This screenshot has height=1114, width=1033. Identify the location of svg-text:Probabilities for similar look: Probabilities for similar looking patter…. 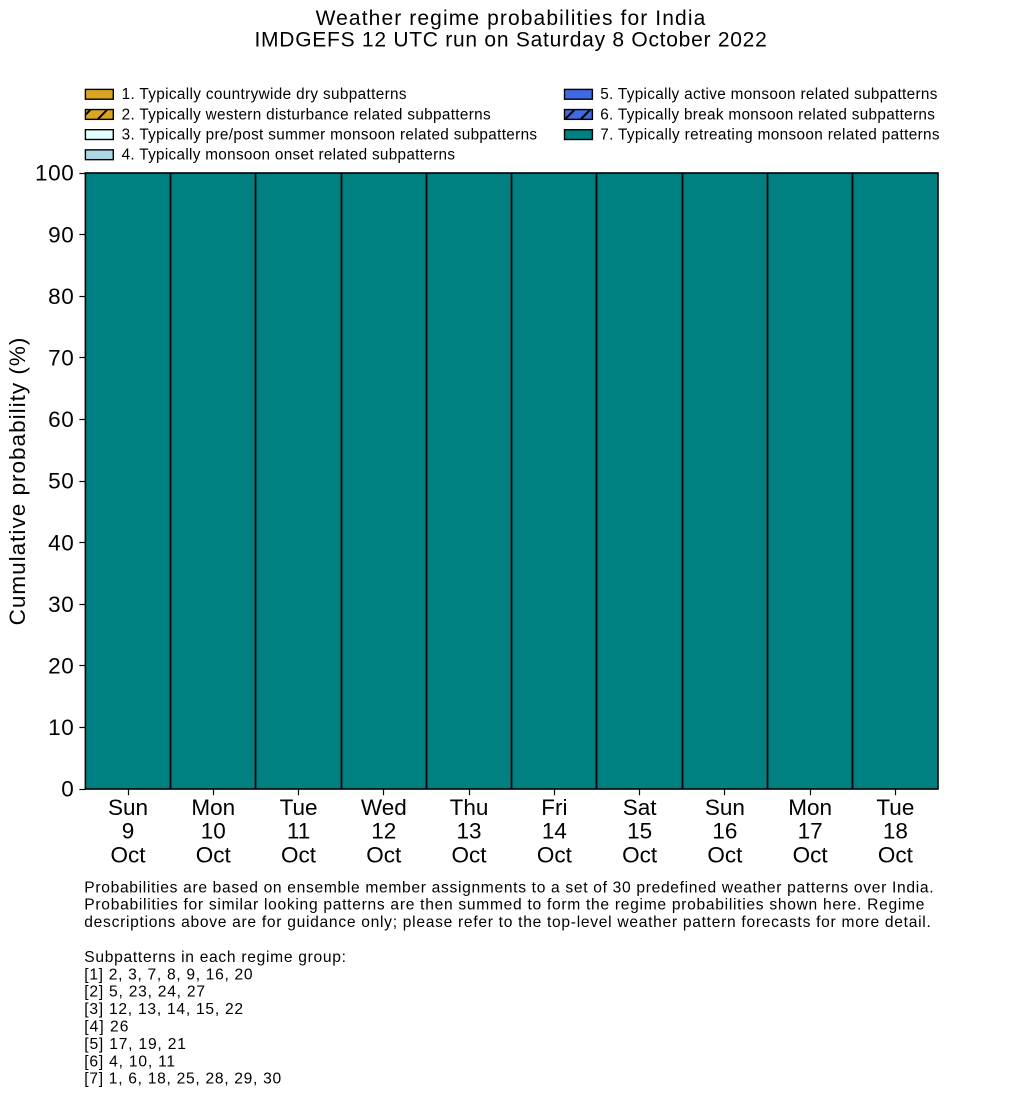
(504, 905).